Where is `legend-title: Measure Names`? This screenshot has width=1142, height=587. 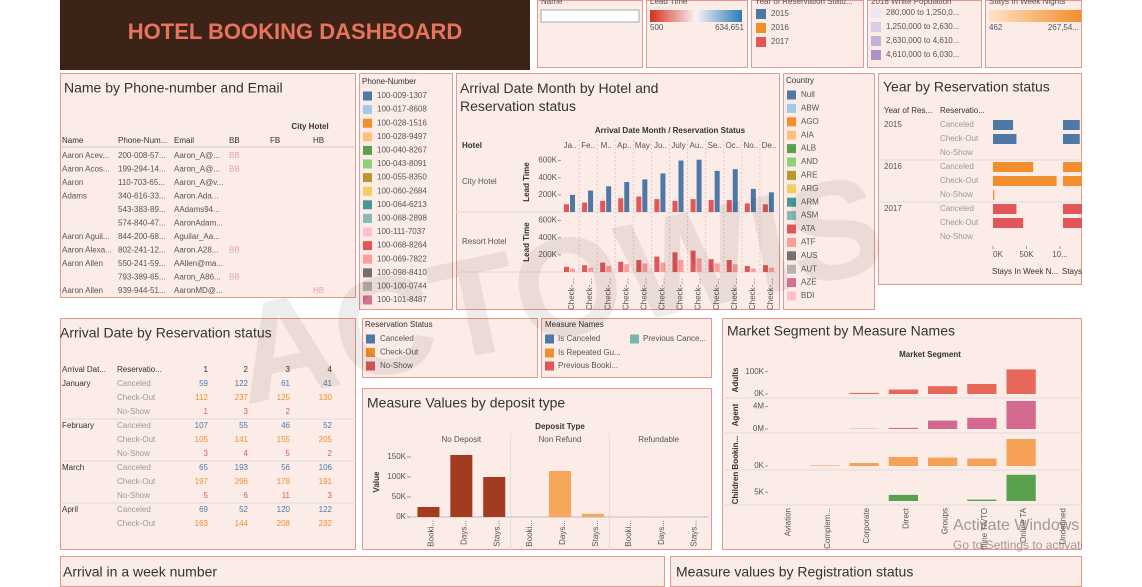
legend-title: Measure Names is located at coordinates (574, 324).